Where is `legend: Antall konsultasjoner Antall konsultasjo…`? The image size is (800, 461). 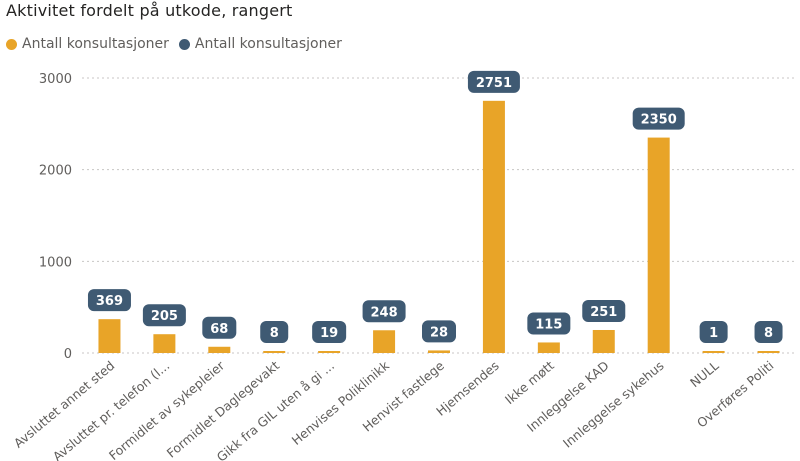 legend: Antall konsultasjoner Antall konsultasjo… is located at coordinates (179, 44).